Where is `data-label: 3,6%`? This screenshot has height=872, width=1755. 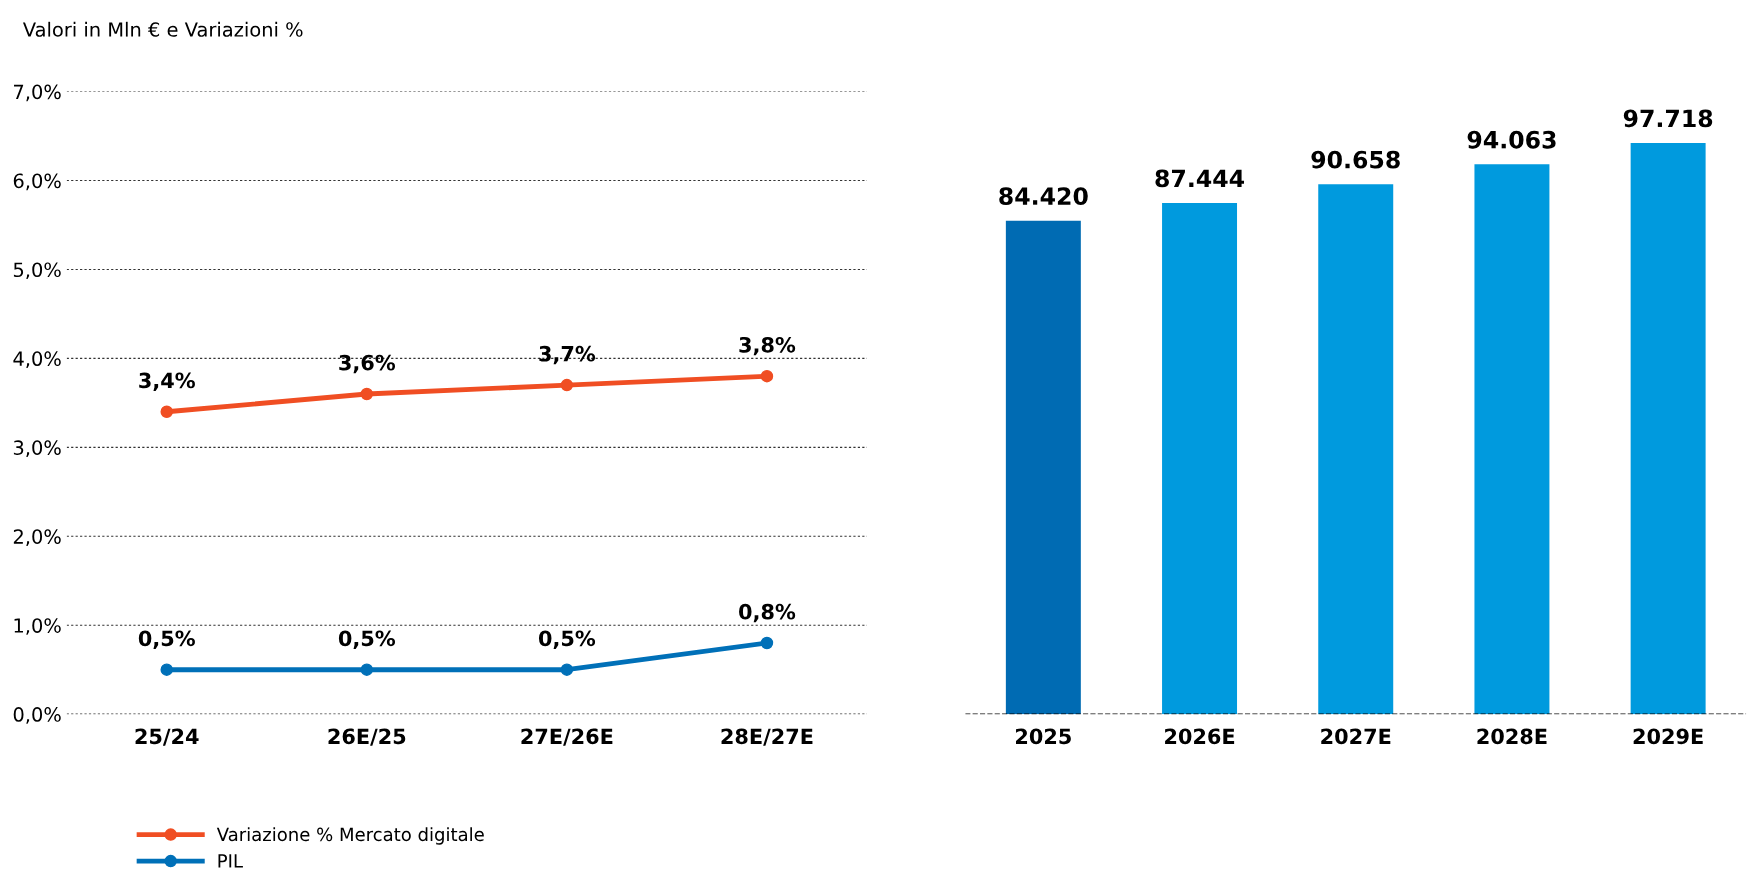 data-label: 3,6% is located at coordinates (367, 364).